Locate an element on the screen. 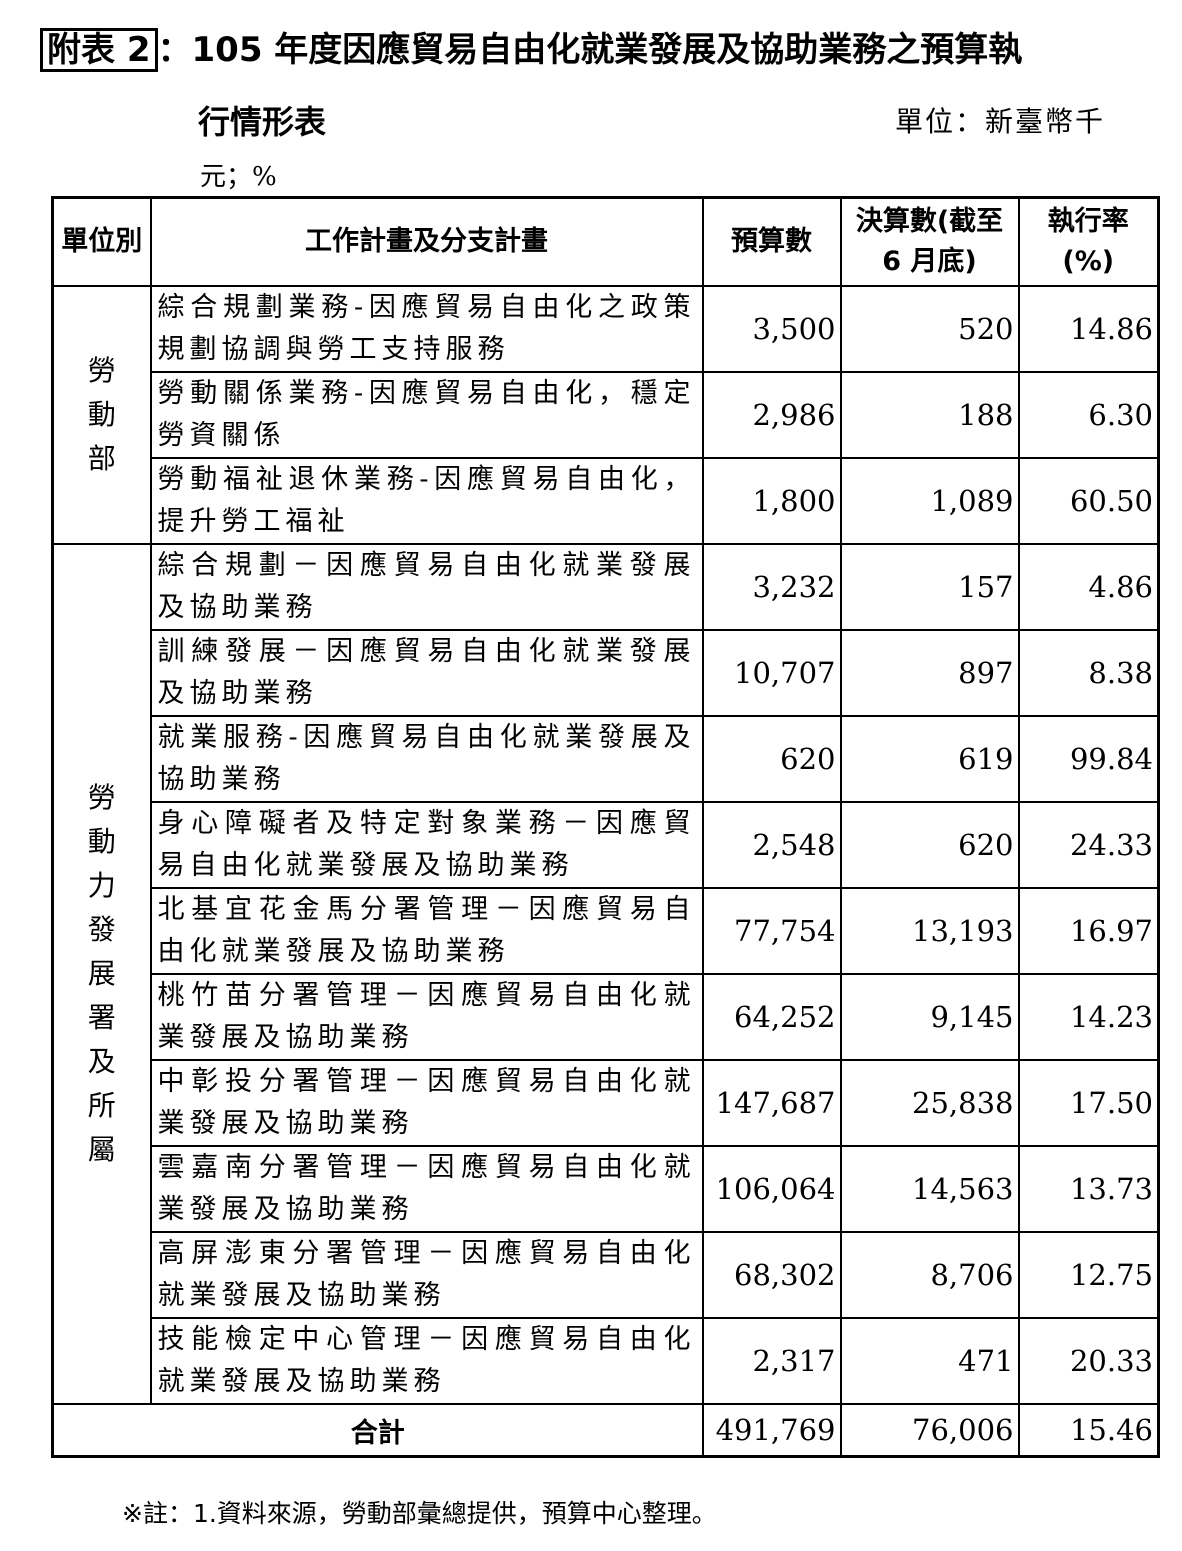 Image resolution: width=1182 pixels, height=1551 pixels. plan-cell: 勞動關係業務-因應貿易自由化，穩定勞資關係 is located at coordinates (426, 415).